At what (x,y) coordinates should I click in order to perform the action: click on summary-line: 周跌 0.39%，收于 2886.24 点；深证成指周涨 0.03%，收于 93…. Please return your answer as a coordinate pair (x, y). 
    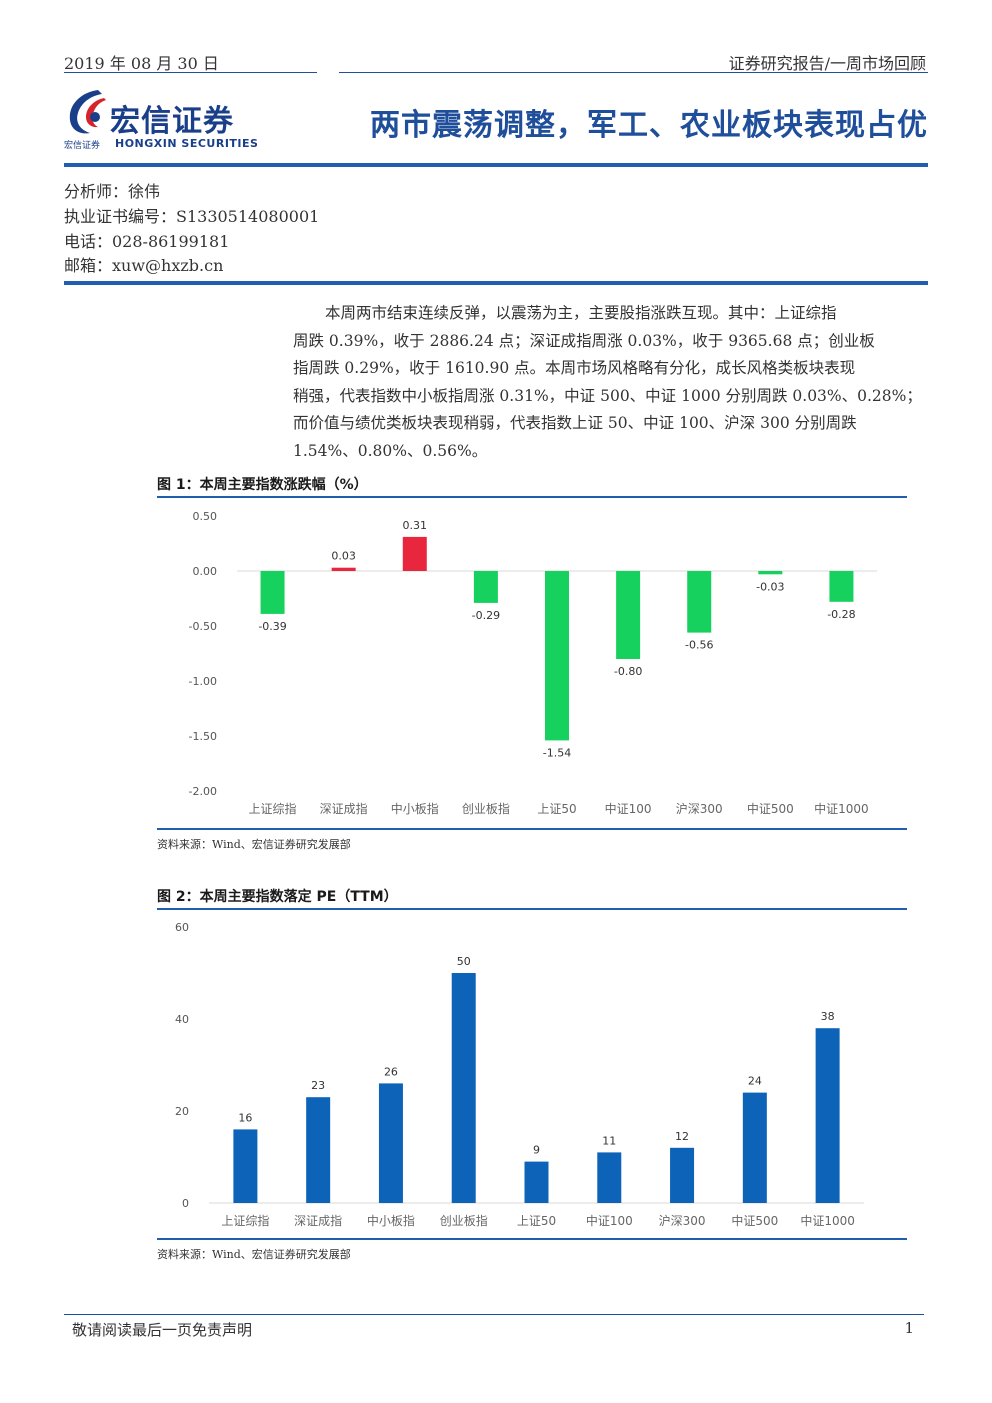
    Looking at the image, I should click on (584, 340).